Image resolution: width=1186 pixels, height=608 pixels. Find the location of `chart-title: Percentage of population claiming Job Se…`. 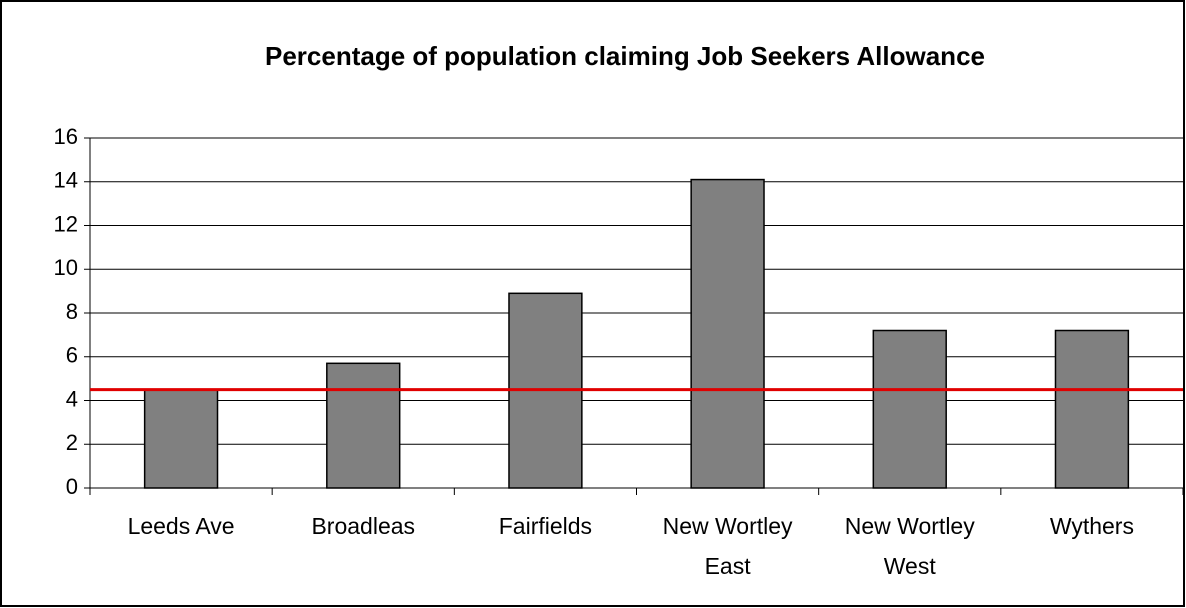

chart-title: Percentage of population claiming Job Se… is located at coordinates (625, 56).